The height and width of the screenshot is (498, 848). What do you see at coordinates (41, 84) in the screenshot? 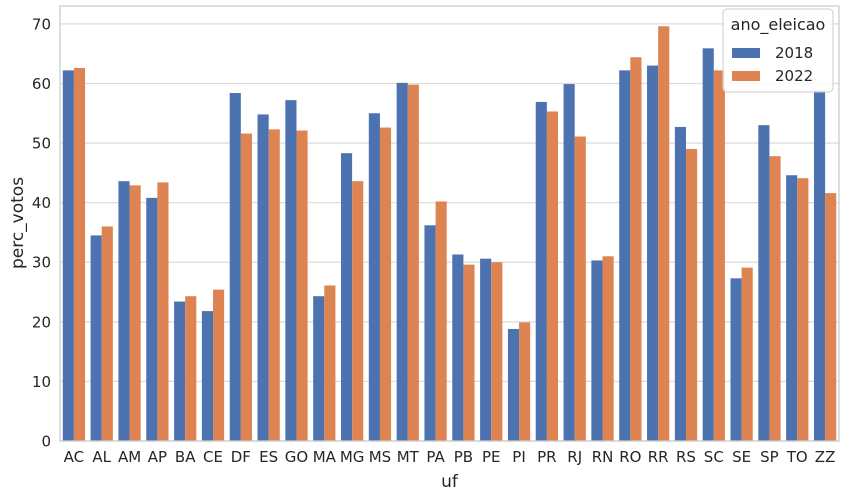
I see `y-tick-label: 60` at bounding box center [41, 84].